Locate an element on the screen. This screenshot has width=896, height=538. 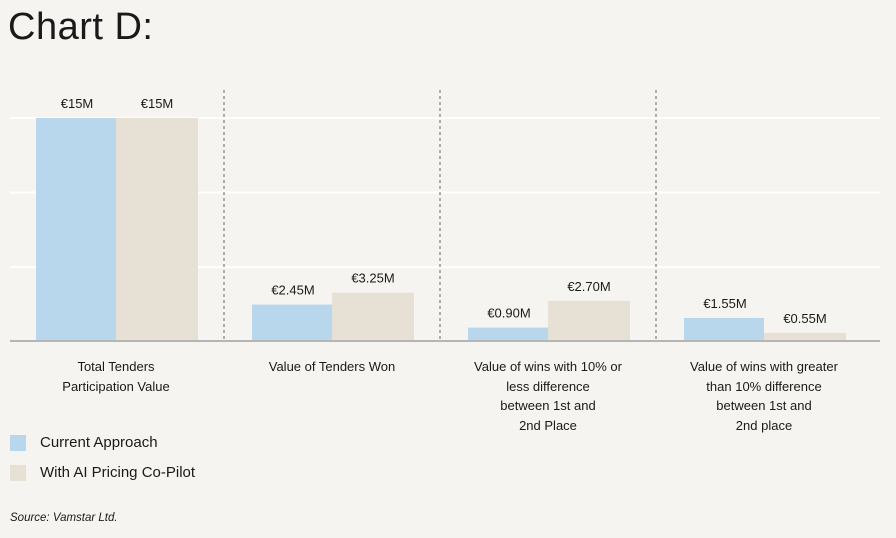
legend-label-current: Current Approach is located at coordinates (99, 442).